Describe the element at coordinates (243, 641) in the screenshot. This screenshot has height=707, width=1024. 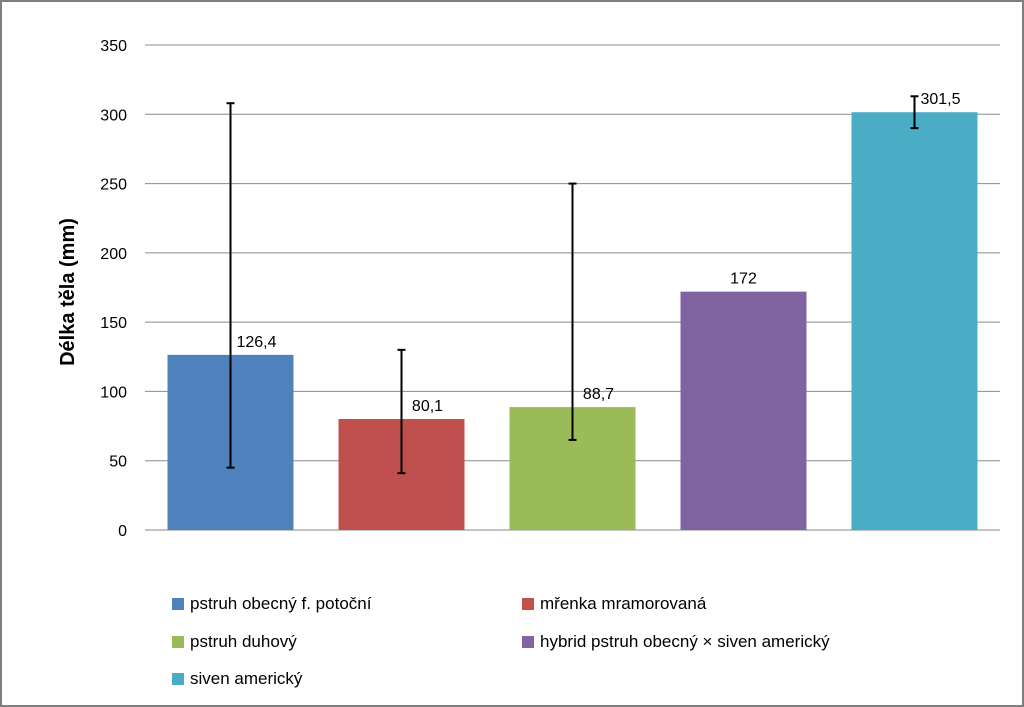
I see `legend-label: pstruh duhový` at that location.